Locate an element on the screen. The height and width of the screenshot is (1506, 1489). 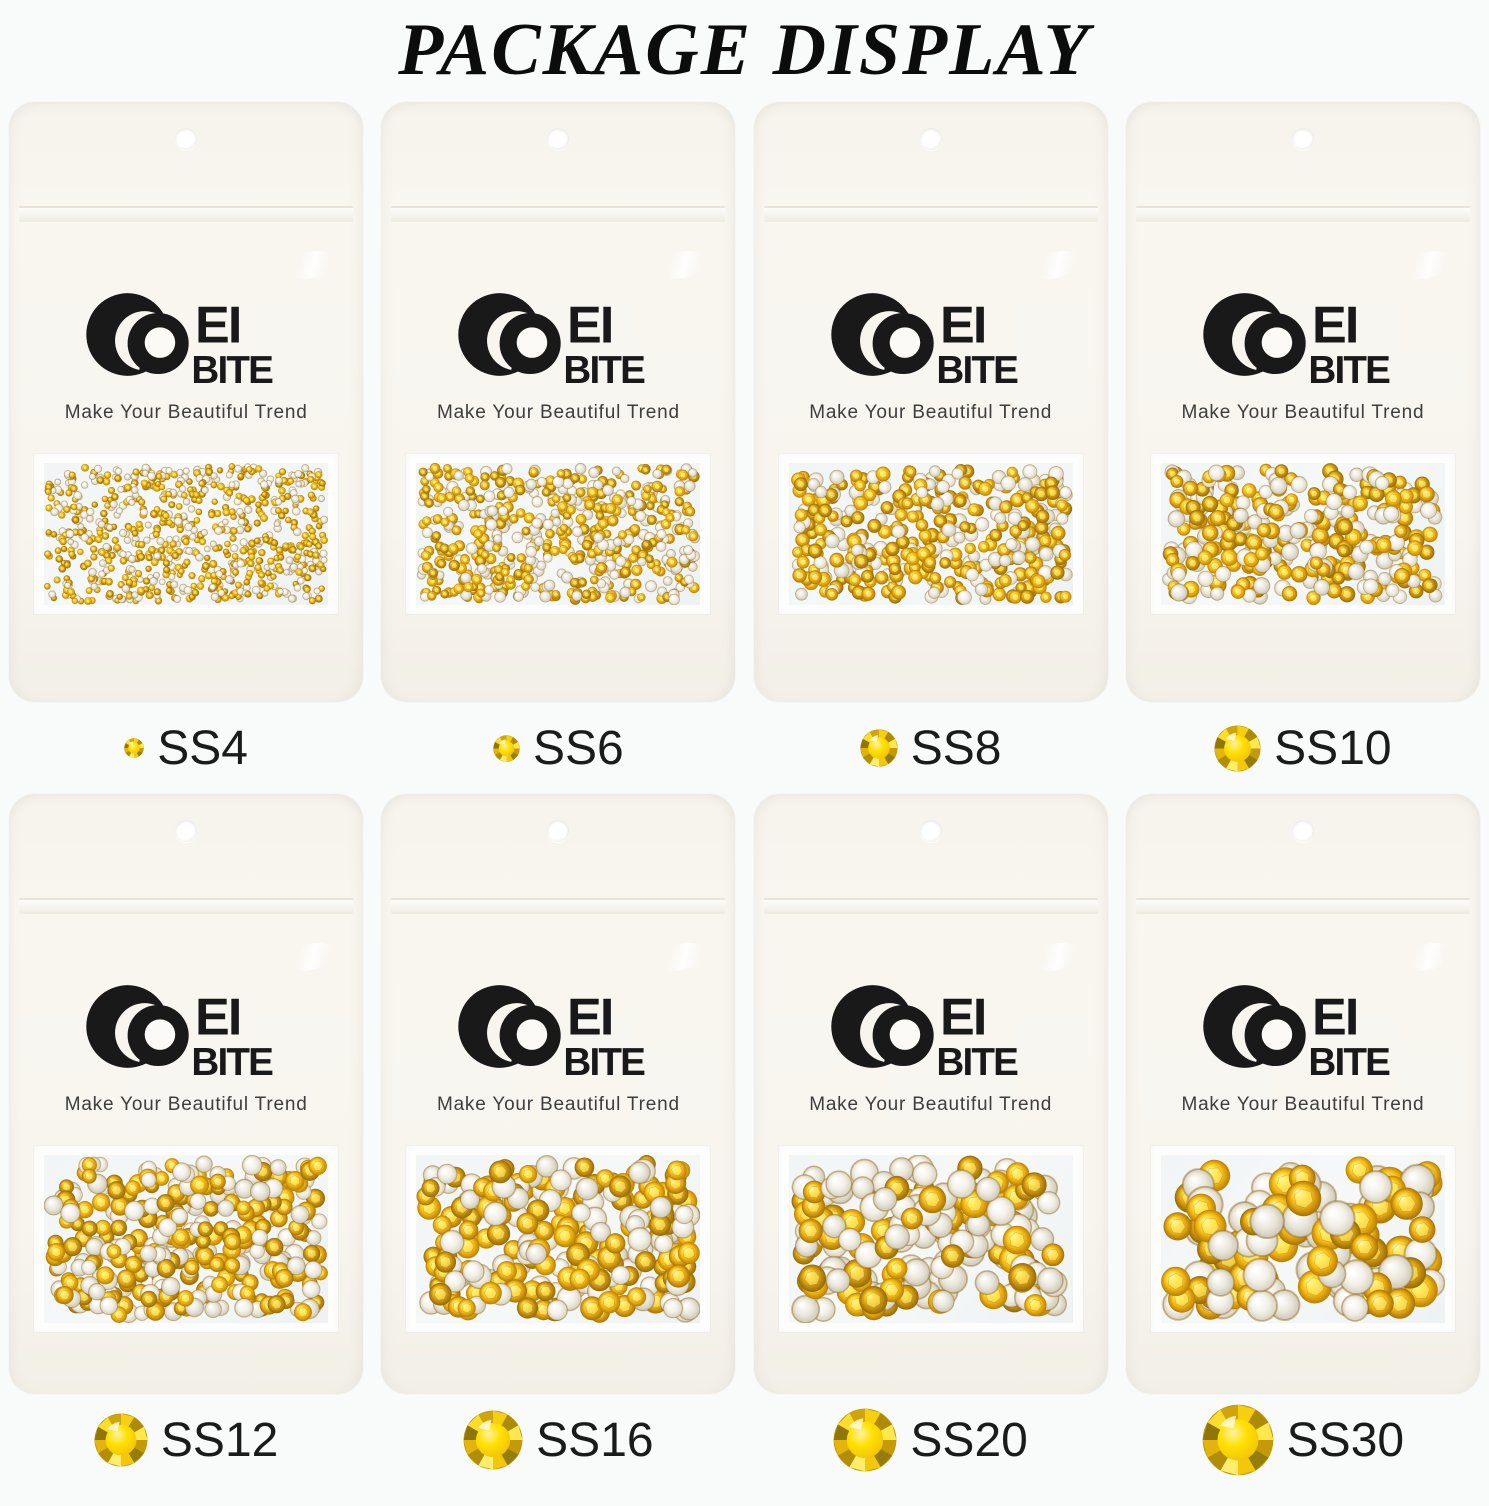
package-column: EI BITE Make Your Beautiful Trend SS10 is located at coordinates (1303, 448).